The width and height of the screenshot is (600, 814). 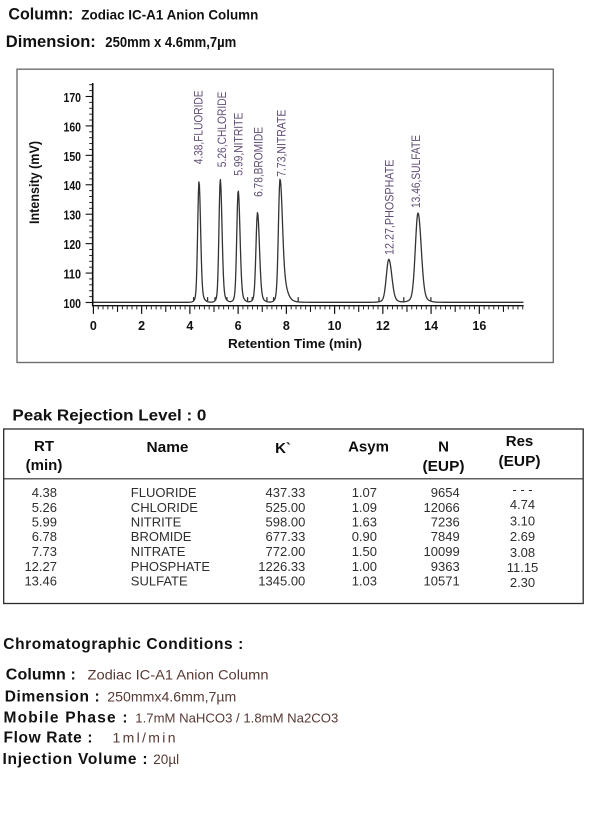 I want to click on svg-text: 9363, so click(x=445, y=566).